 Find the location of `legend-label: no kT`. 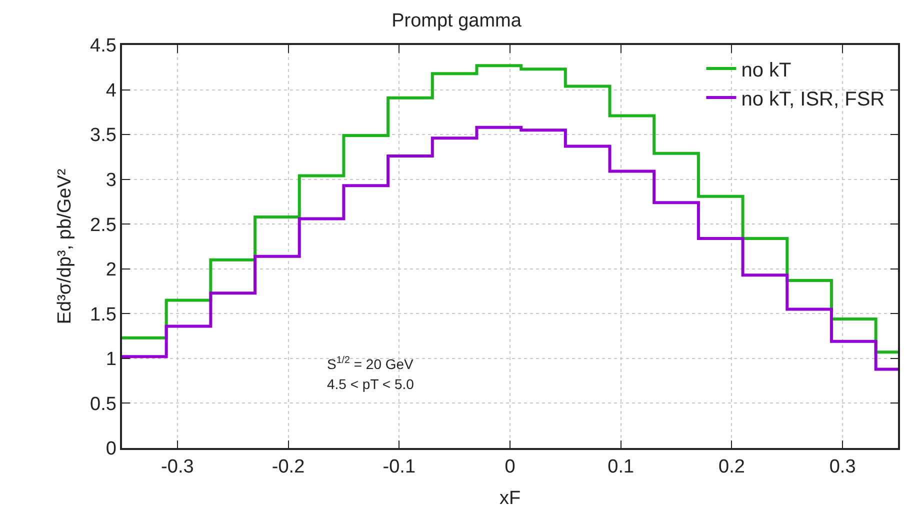

legend-label: no kT is located at coordinates (766, 70).